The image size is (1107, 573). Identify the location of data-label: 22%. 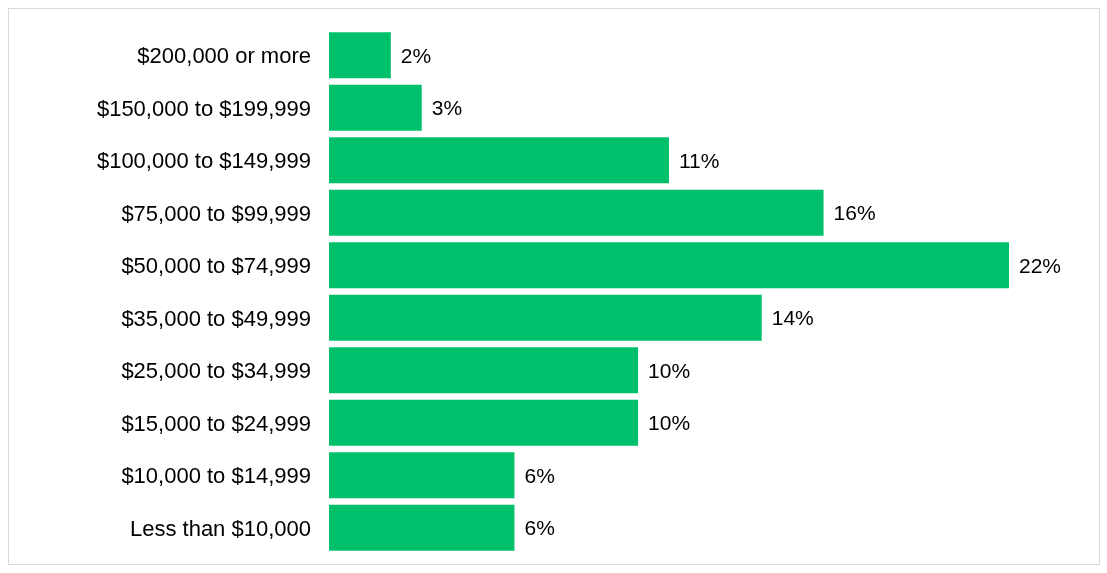
(1040, 265).